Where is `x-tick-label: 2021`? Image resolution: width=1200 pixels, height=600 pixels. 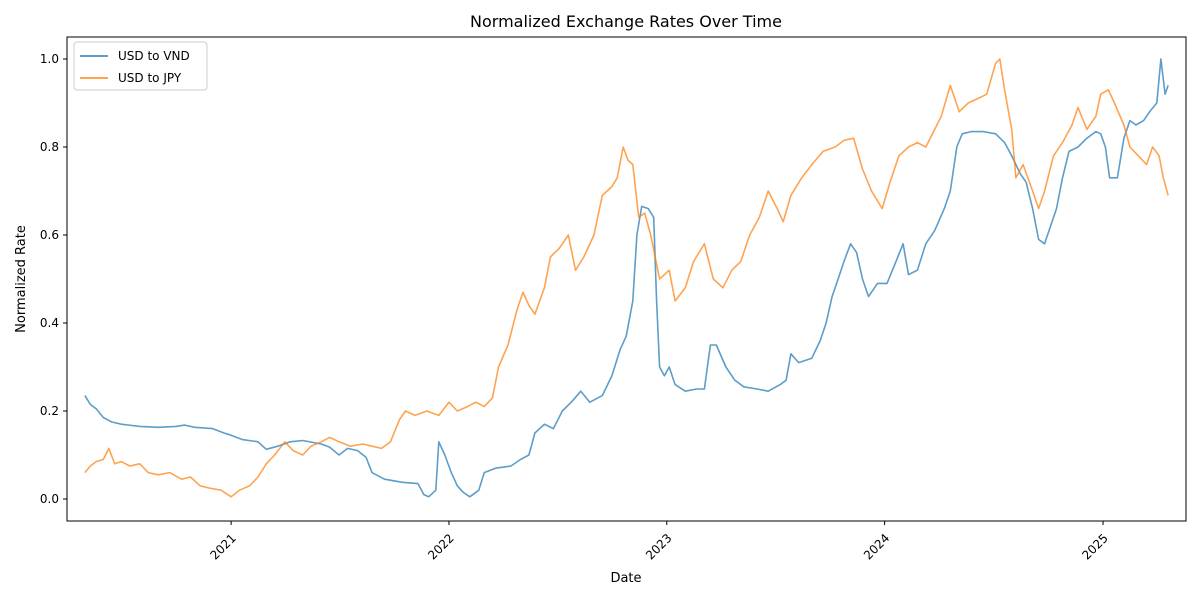
x-tick-label: 2021 is located at coordinates (222, 546).